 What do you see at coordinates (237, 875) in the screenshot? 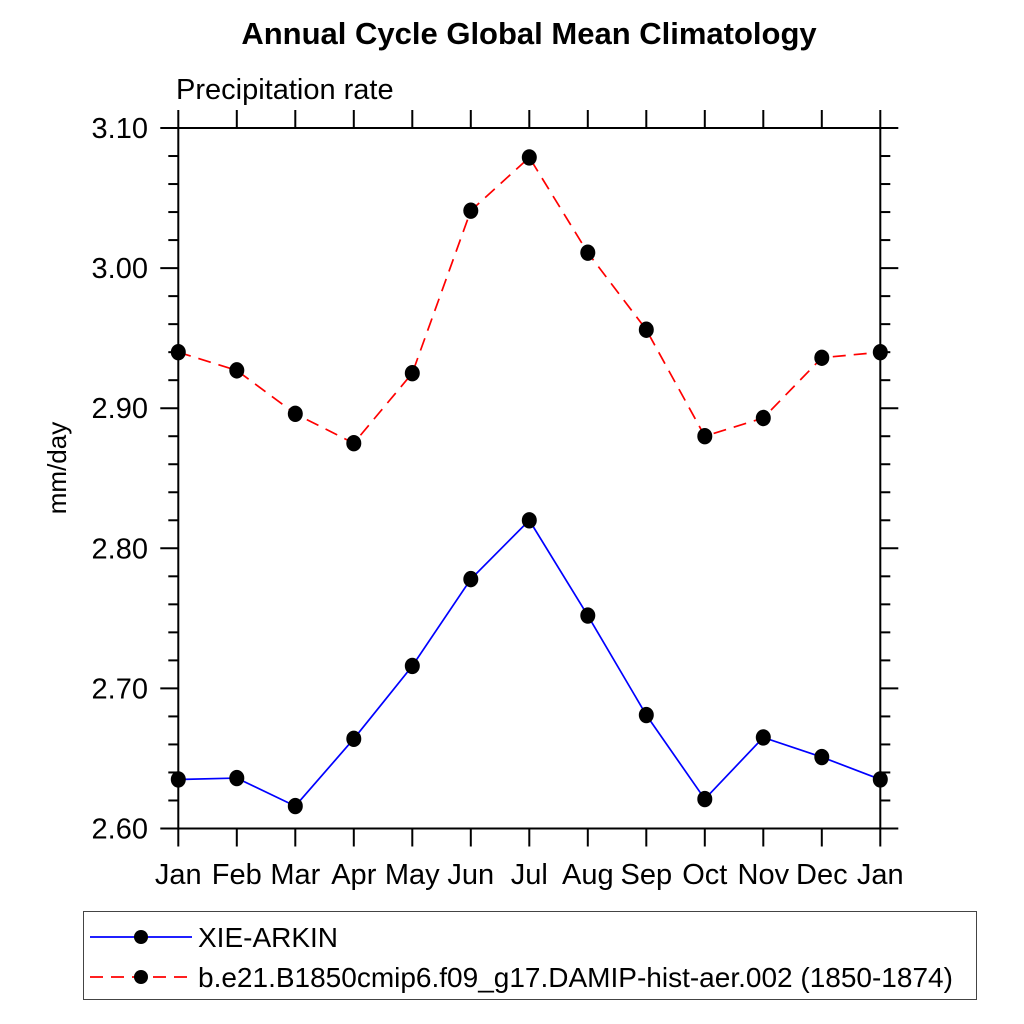
I see `x-tick-label: Feb` at bounding box center [237, 875].